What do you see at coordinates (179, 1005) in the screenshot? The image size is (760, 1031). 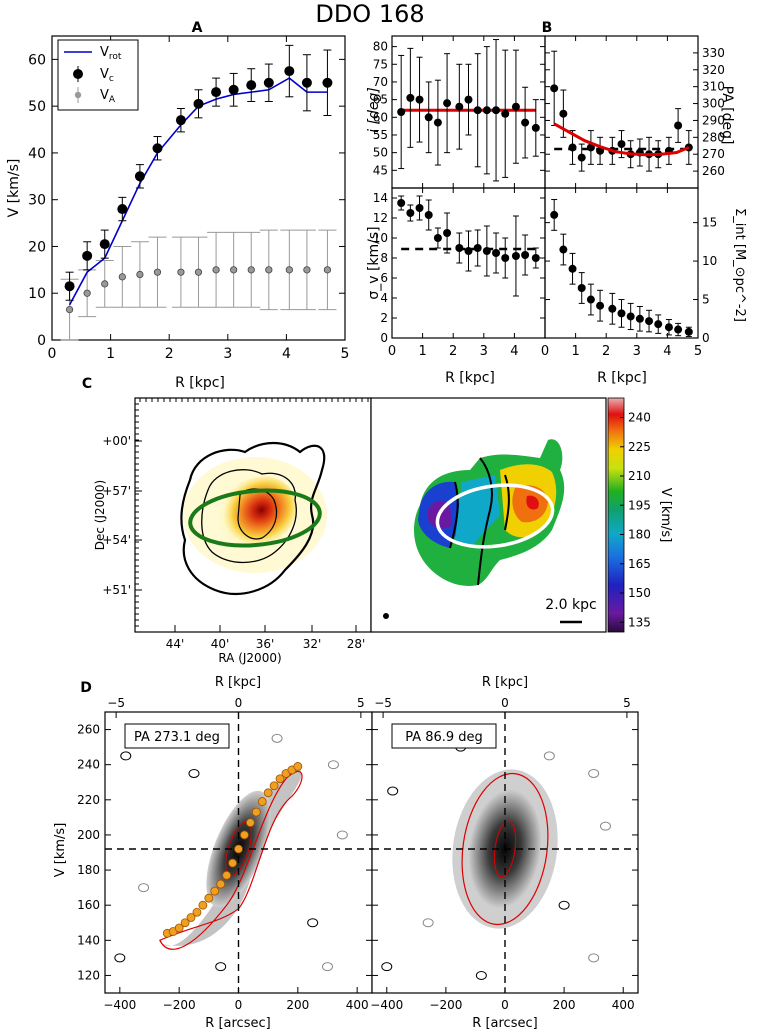 I see `pv-xtick-label: −200` at bounding box center [179, 1005].